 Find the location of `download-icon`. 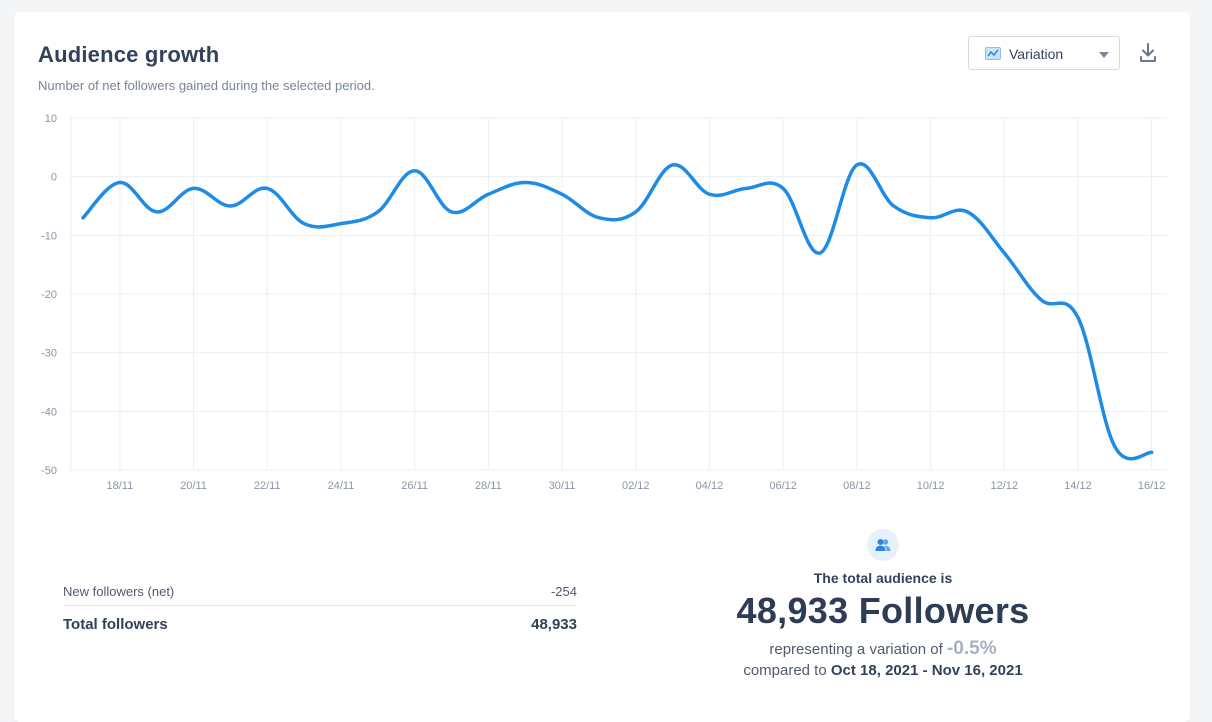

download-icon is located at coordinates (1148, 53).